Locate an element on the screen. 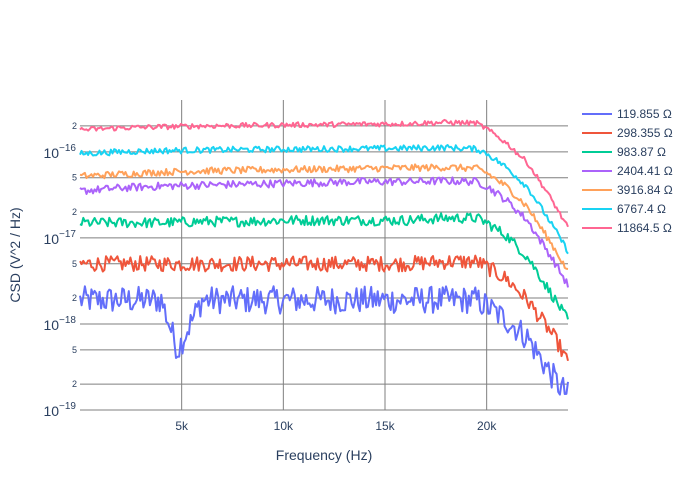 Image resolution: width=700 pixels, height=500 pixels. legend-item: 6767.4 Ω is located at coordinates (624, 209).